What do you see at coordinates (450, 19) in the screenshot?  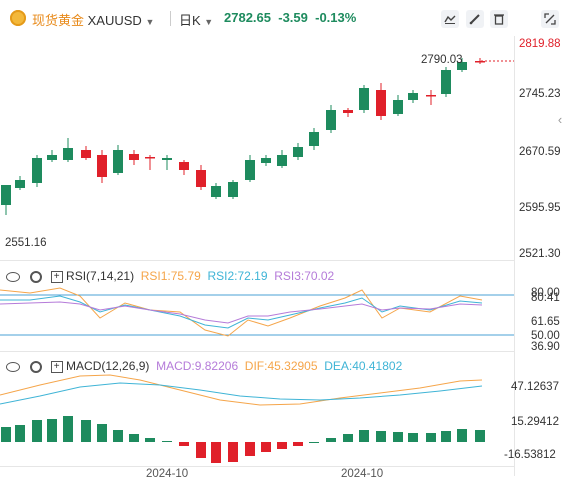 I see `pattern-icon` at bounding box center [450, 19].